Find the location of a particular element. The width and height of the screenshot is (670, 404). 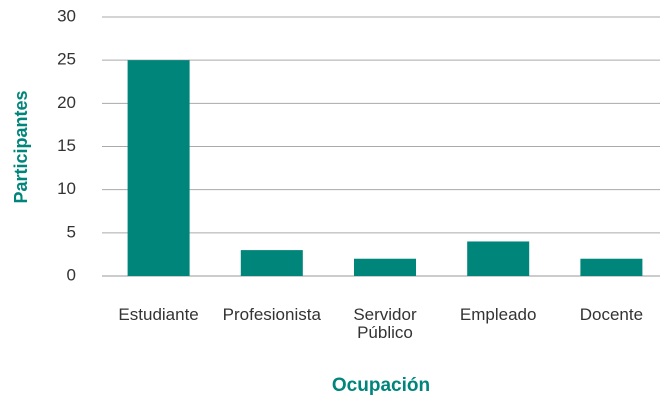

x-tick-text: Empleado is located at coordinates (498, 314).